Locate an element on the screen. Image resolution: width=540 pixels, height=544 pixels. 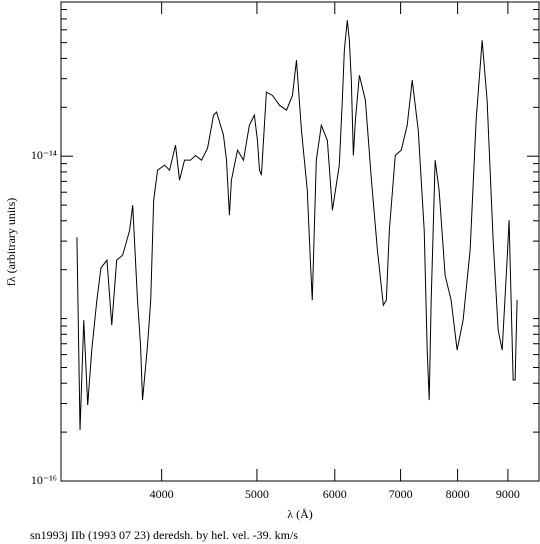
x-tick-label: 4000 is located at coordinates (162, 494).